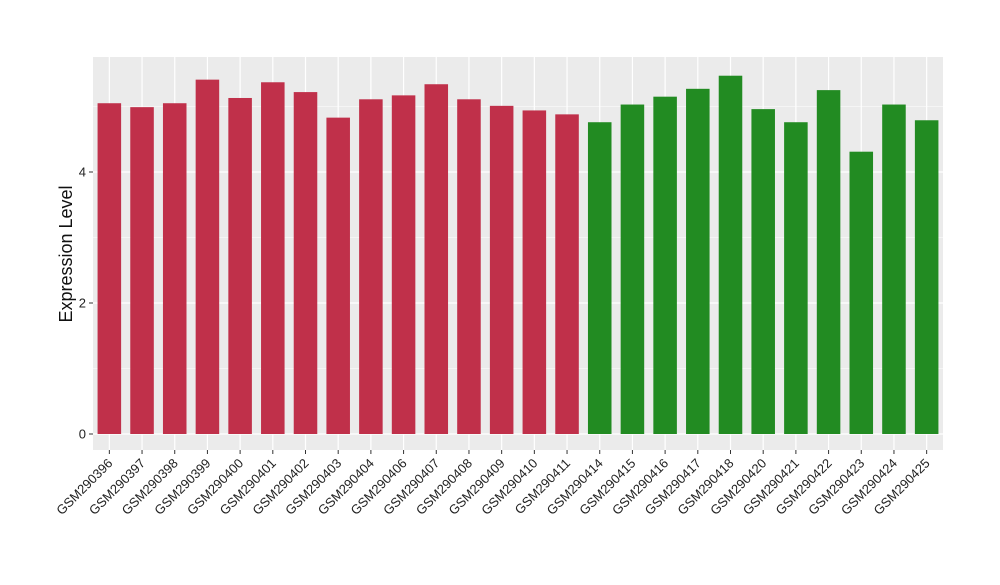 The image size is (1000, 585). Describe the element at coordinates (82, 172) in the screenshot. I see `y-tick-label: 4` at that location.